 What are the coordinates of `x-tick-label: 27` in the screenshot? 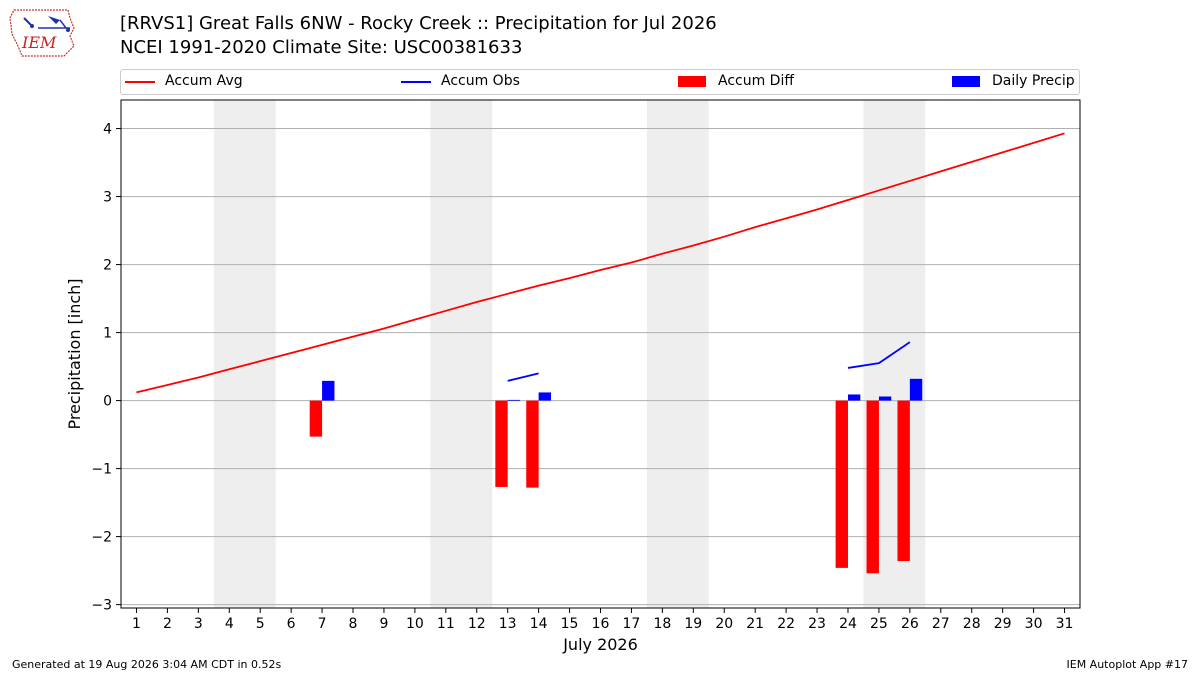 It's located at (941, 624).